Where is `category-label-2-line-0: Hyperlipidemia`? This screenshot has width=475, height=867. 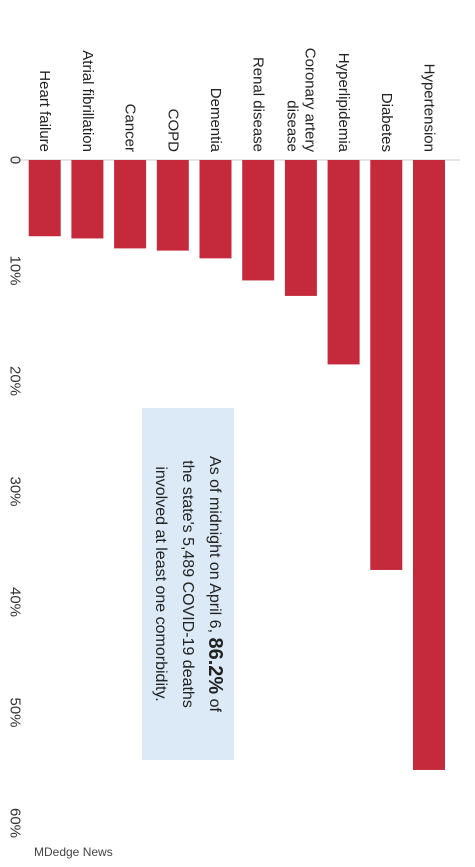
category-label-2-line-0: Hyperlipidemia is located at coordinates (343, 103).